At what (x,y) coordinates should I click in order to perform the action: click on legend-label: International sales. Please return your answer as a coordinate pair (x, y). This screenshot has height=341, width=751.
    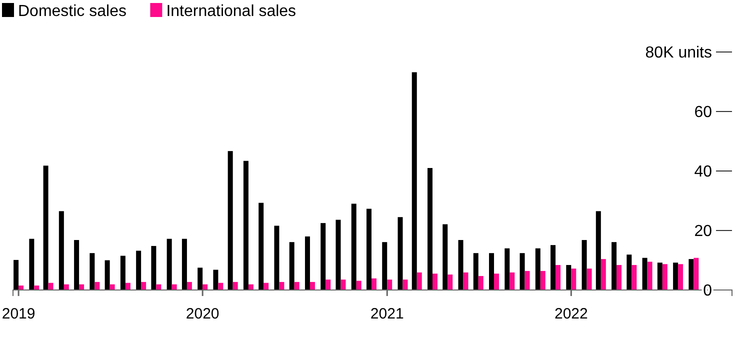
    Looking at the image, I should click on (231, 11).